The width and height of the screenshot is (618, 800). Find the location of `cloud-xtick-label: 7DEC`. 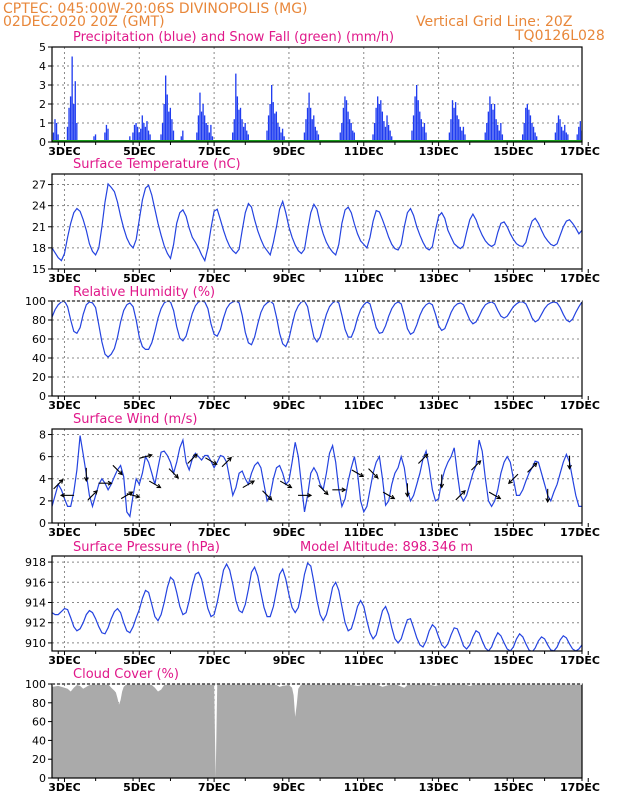

cloud-xtick-label: 7DEC is located at coordinates (214, 787).